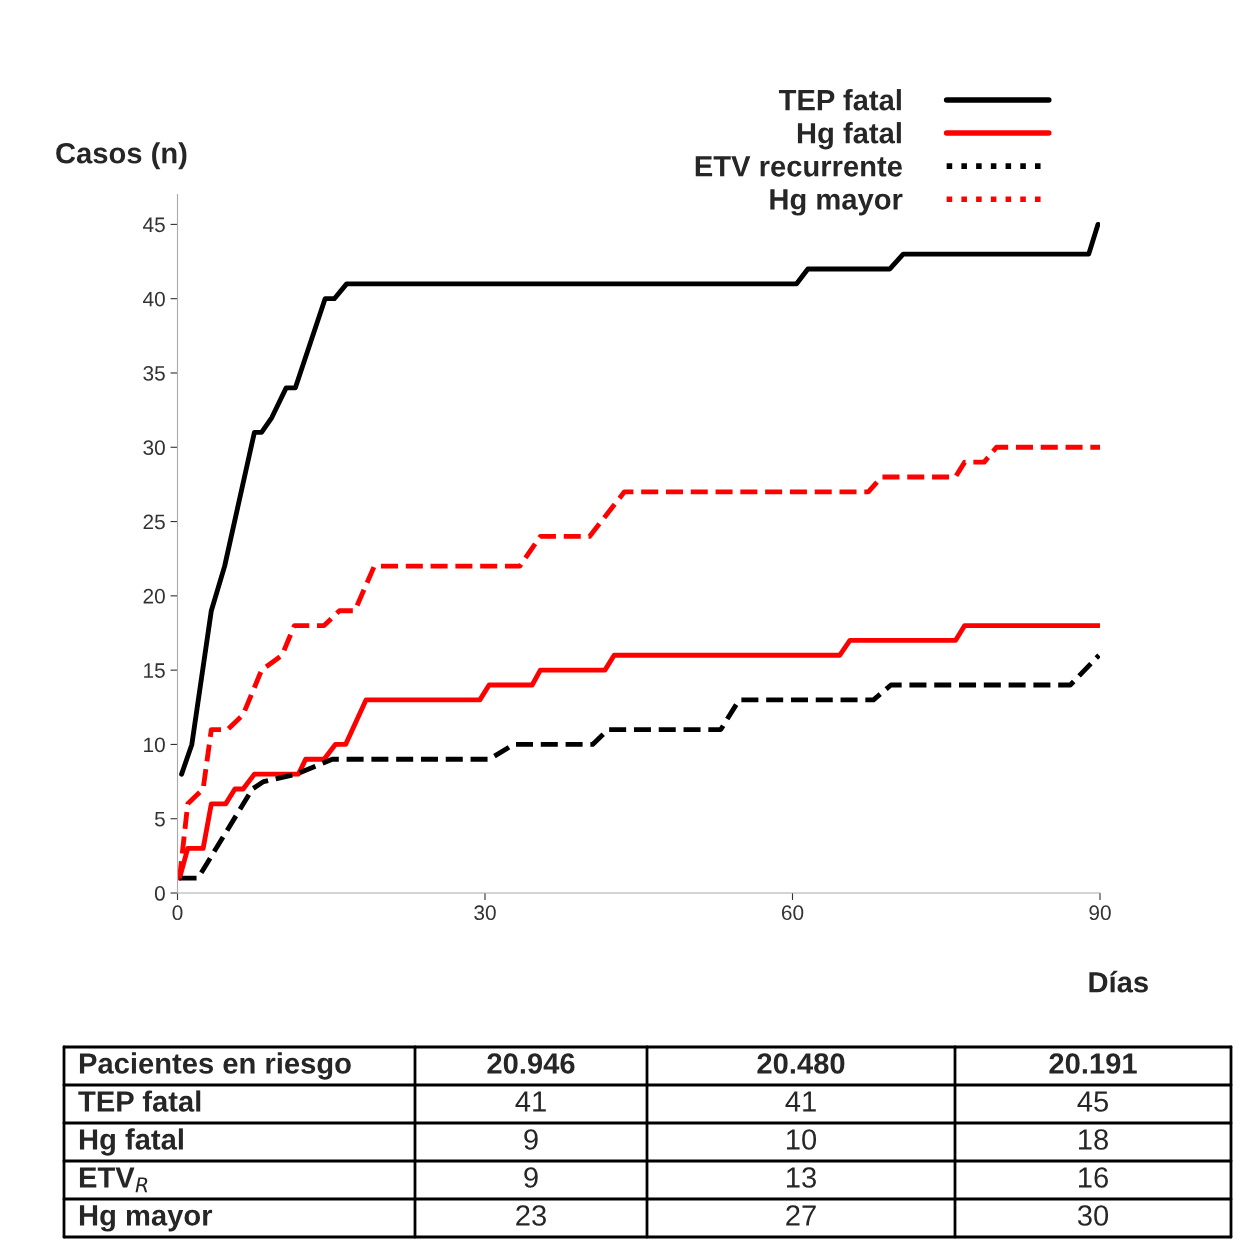 Image resolution: width=1250 pixels, height=1256 pixels. Describe the element at coordinates (215, 1066) in the screenshot. I see `text: Pacientes en riesgo` at that location.